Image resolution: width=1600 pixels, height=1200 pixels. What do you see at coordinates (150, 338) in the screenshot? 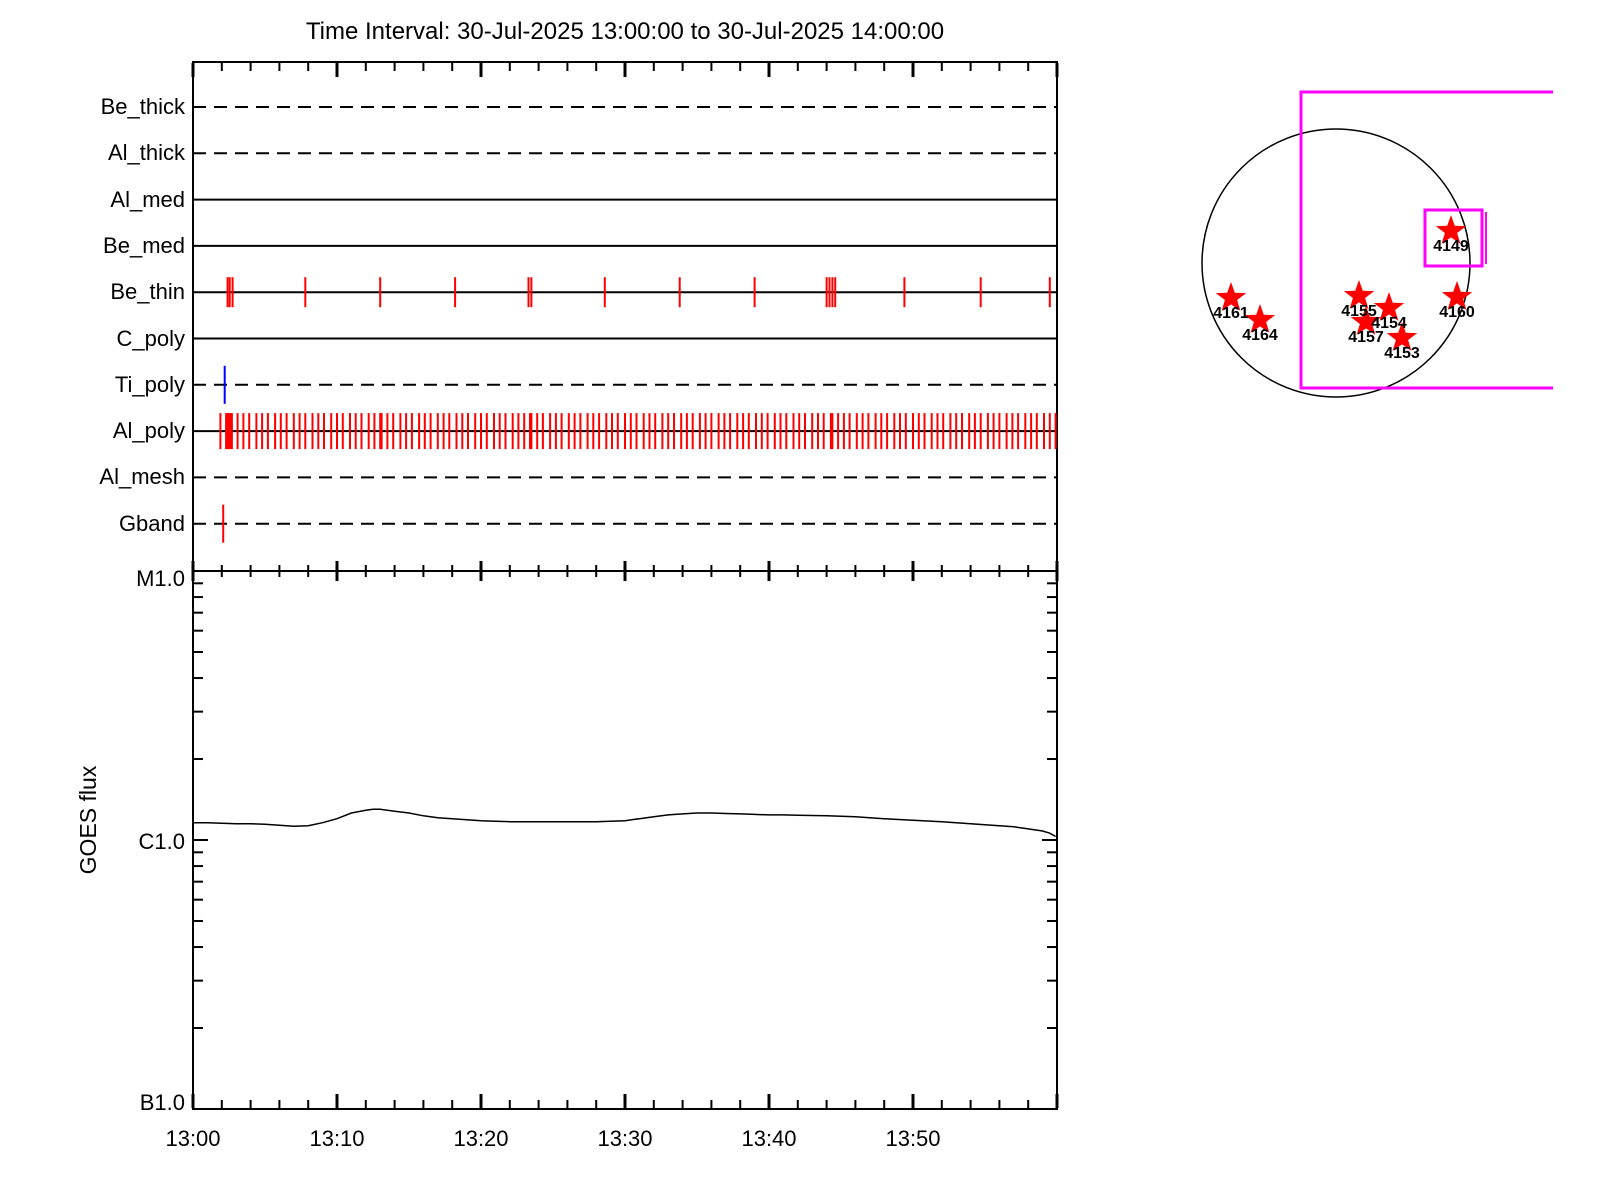
I see `row-label-c-poly: C_poly` at bounding box center [150, 338].